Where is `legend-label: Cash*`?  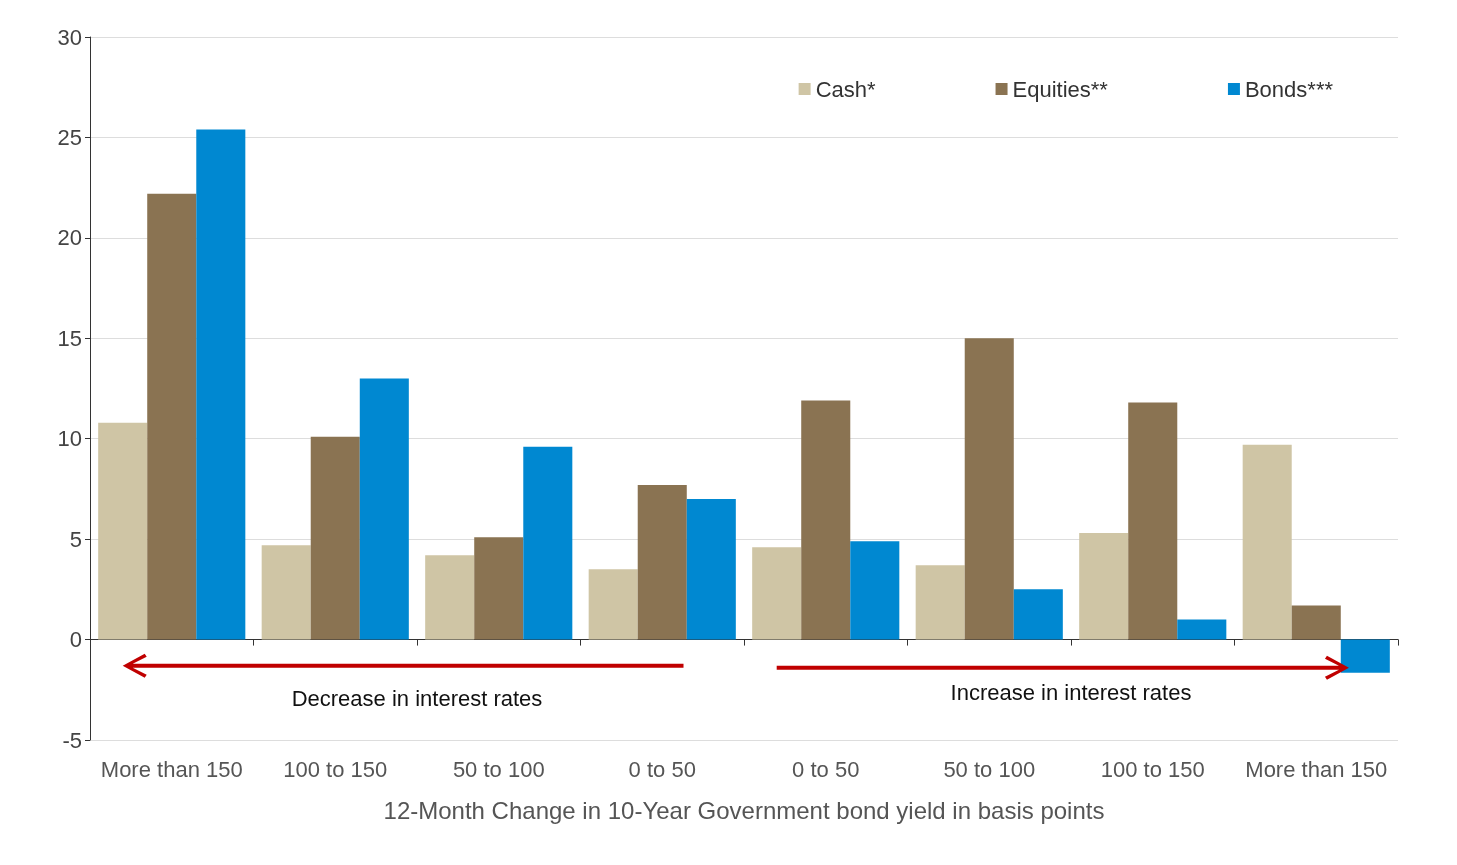 legend-label: Cash* is located at coordinates (845, 89).